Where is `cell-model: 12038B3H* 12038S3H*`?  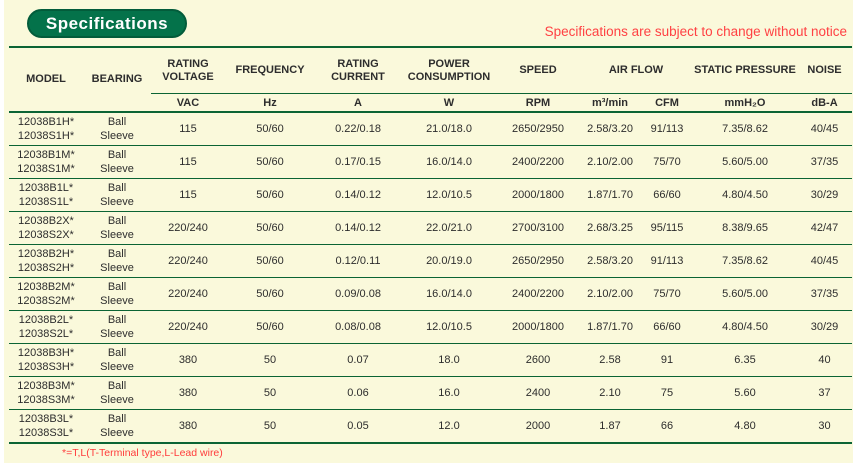 cell-model: 12038B3H* 12038S3H* is located at coordinates (46, 360).